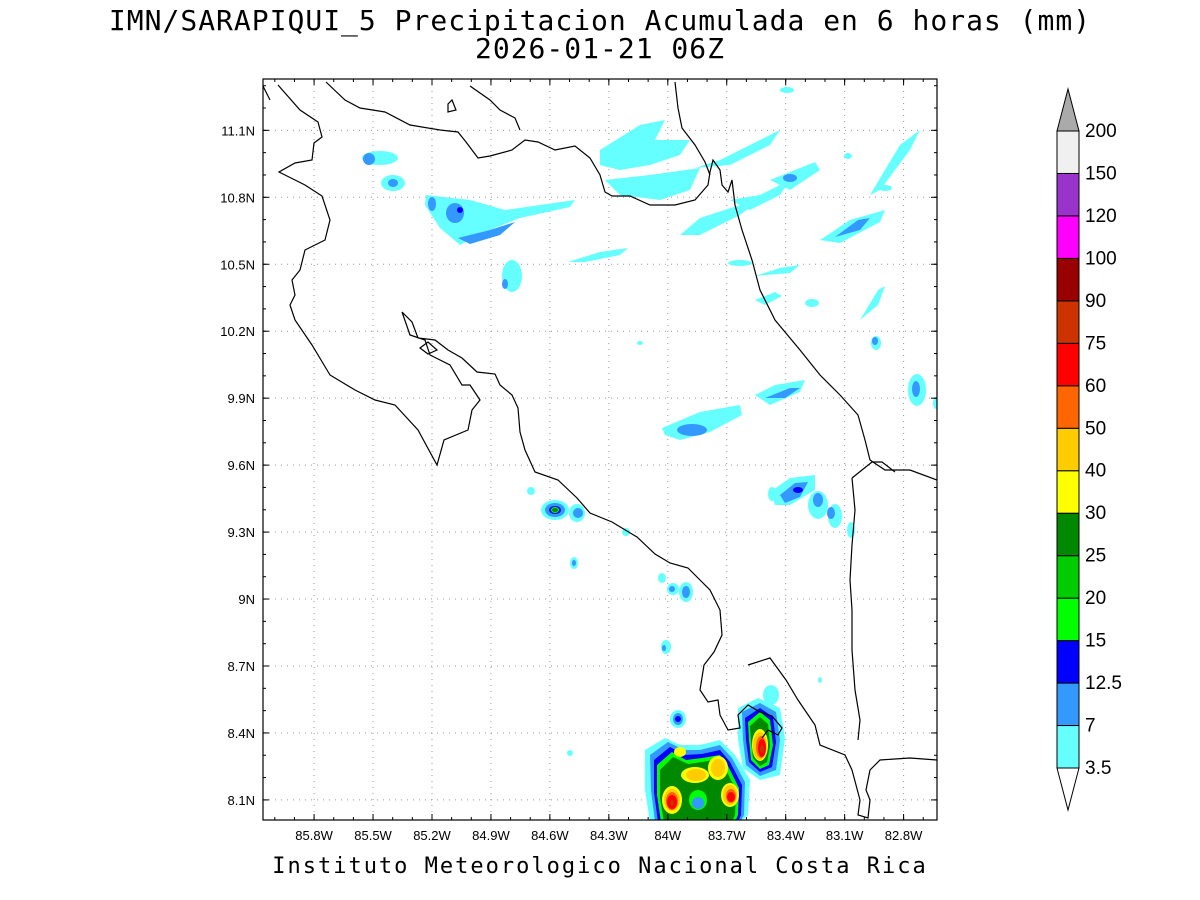 The height and width of the screenshot is (900, 1200). Describe the element at coordinates (599, 48) in the screenshot. I see `map-subtitle: 2026-01-21 06Z` at that location.